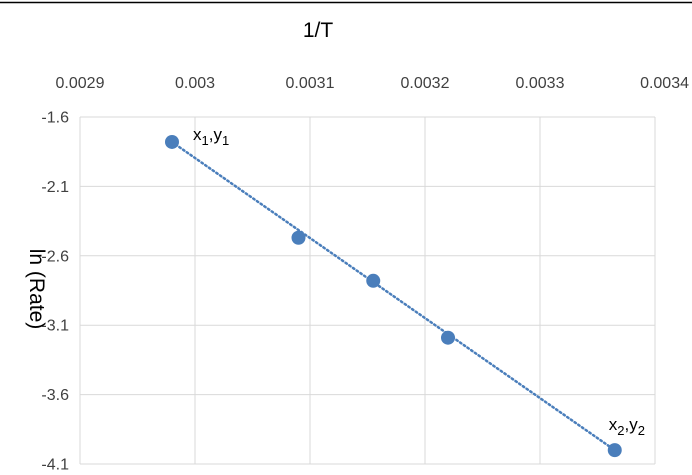 This screenshot has height=475, width=692. What do you see at coordinates (55, 395) in the screenshot?
I see `y-tick-label: -3.6` at bounding box center [55, 395].